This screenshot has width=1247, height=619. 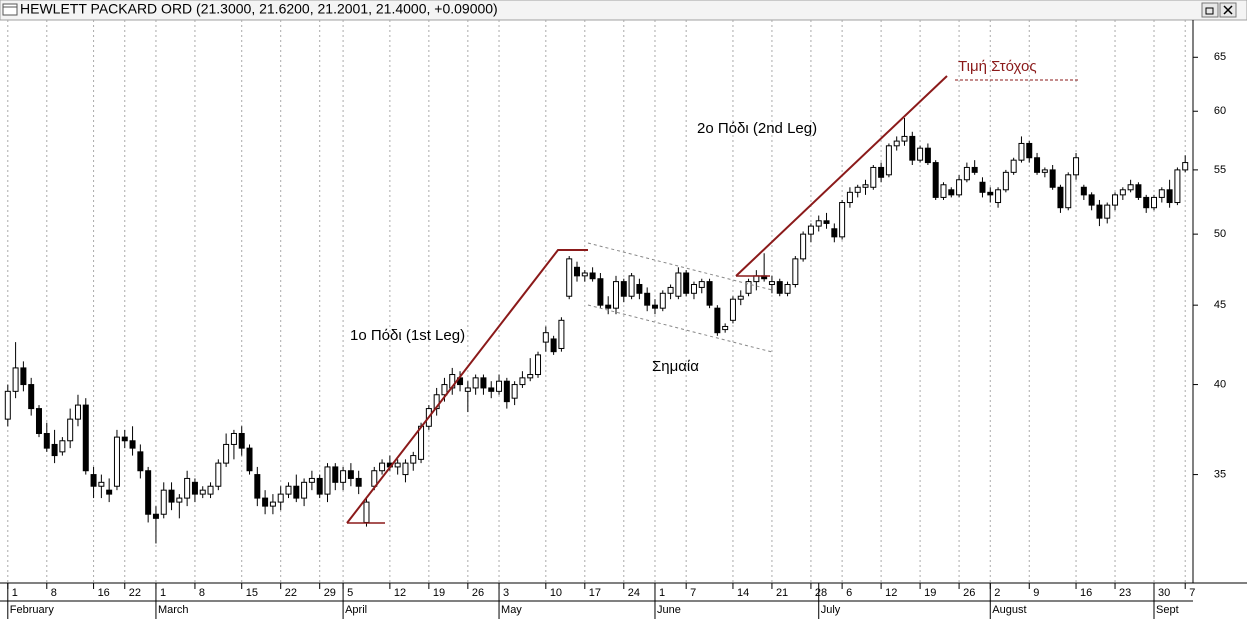 I want to click on x-tick-label: 24, so click(x=634, y=593).